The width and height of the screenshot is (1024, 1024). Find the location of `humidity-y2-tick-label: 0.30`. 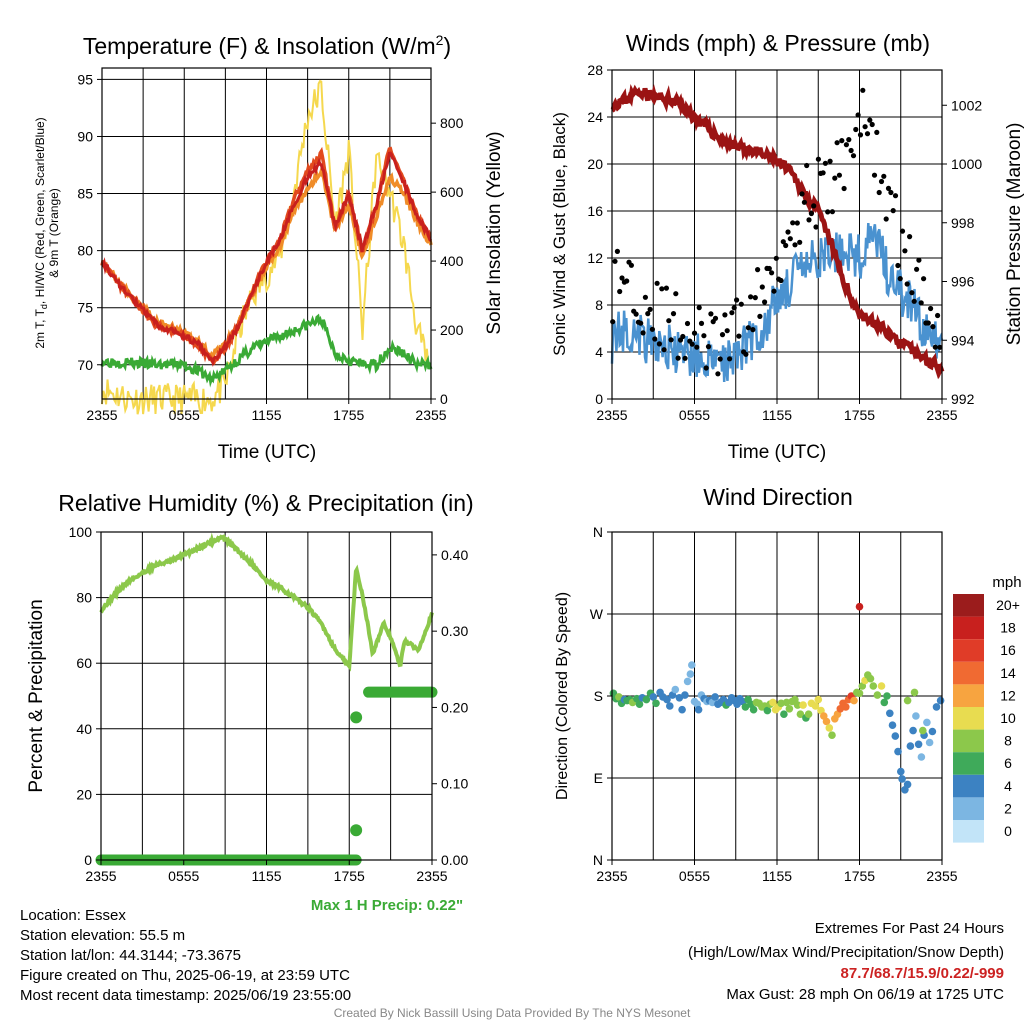

humidity-y2-tick-label: 0.30 is located at coordinates (454, 631).